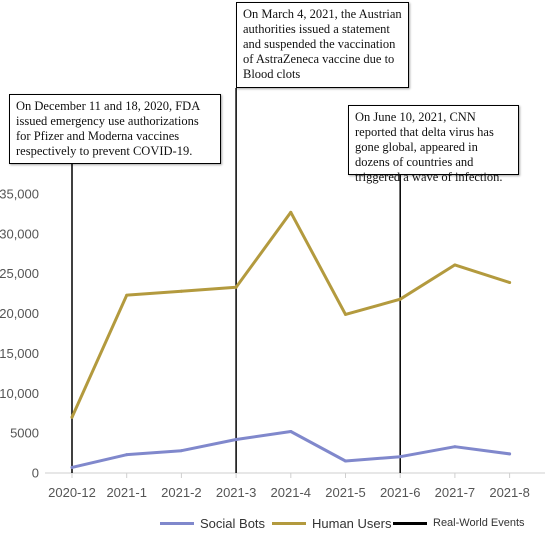 This screenshot has height=534, width=550. I want to click on x-tick-label: 2021-8, so click(509, 492).